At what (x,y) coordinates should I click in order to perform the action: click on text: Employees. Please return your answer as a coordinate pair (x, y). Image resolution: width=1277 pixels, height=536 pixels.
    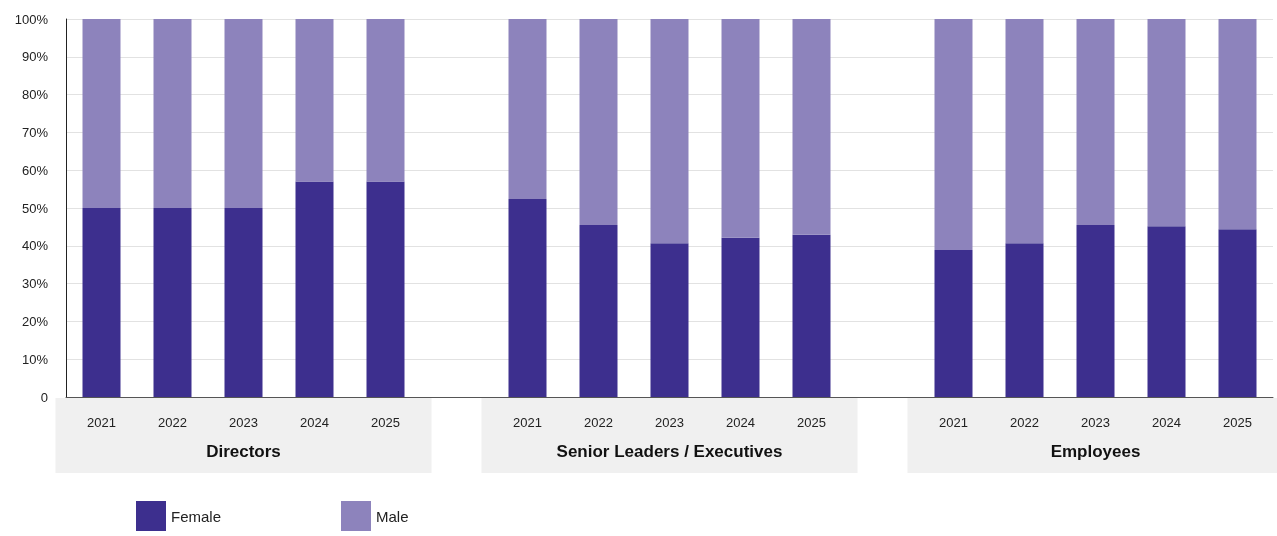
    Looking at the image, I should click on (1095, 451).